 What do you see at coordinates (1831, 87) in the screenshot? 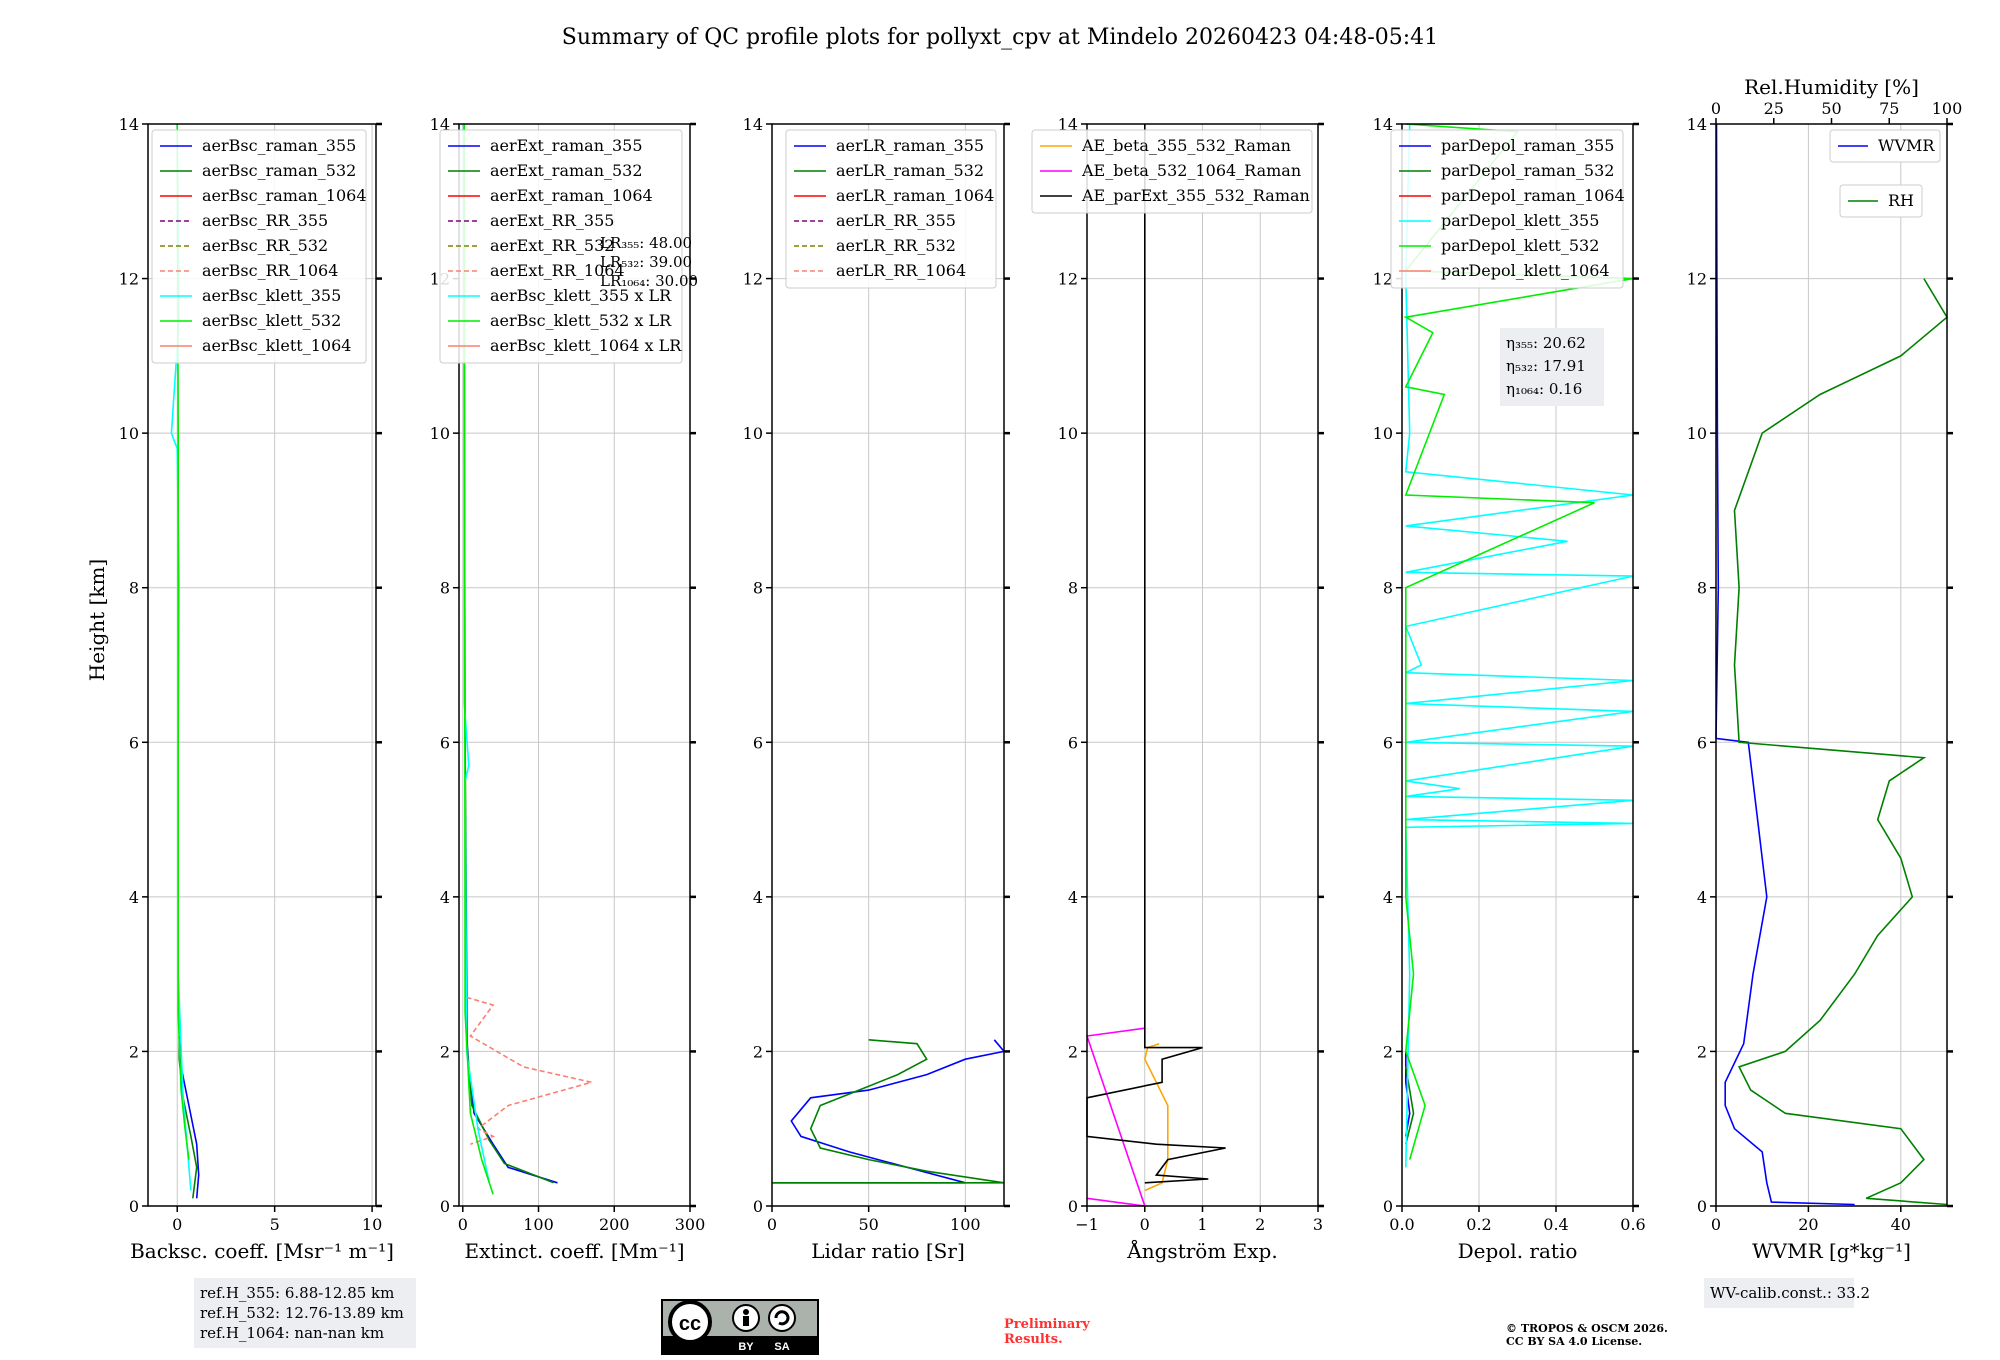
I see `x2-axis-label: Rel.Humidity [%]` at bounding box center [1831, 87].